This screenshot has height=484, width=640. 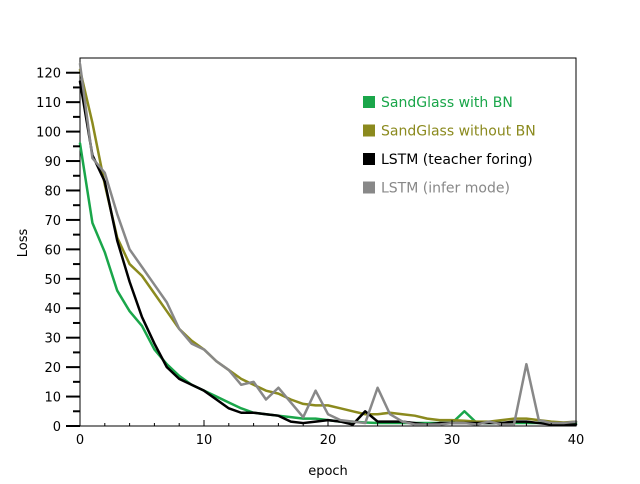 I want to click on y-tick-label: 30, so click(x=52, y=339).